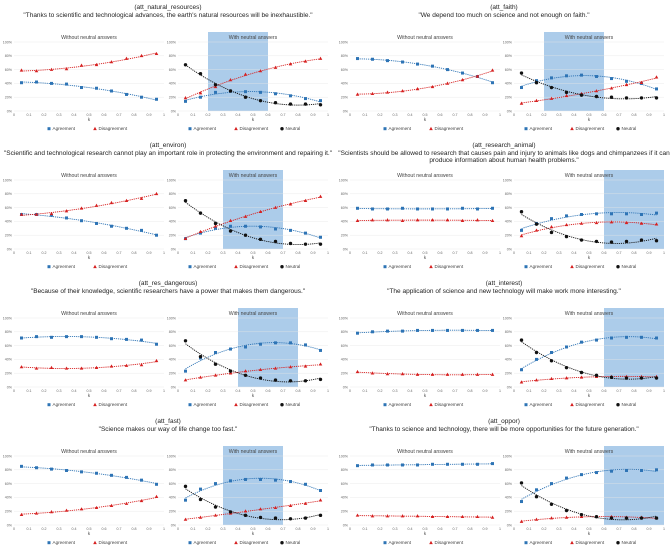  I want to click on variable-name: (att_research_animal), so click(504, 145).